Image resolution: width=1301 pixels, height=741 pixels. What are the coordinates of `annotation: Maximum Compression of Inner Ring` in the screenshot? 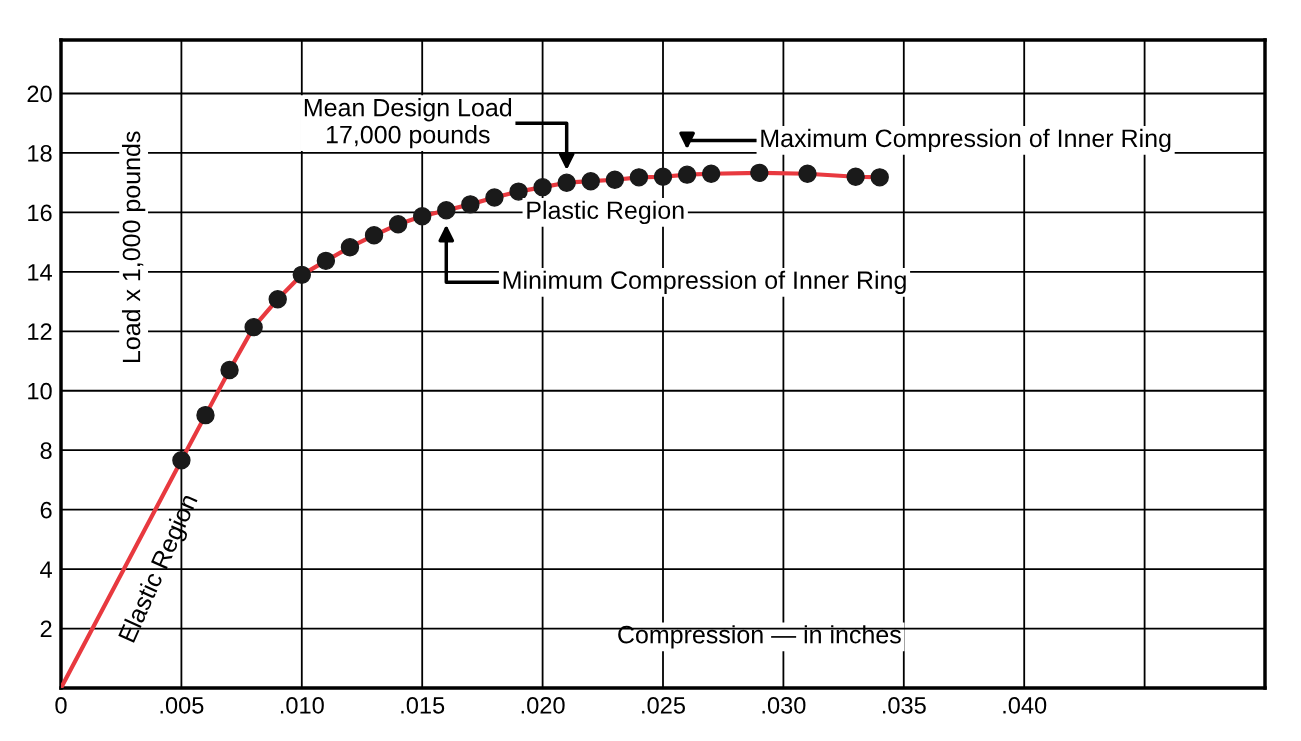 It's located at (966, 140).